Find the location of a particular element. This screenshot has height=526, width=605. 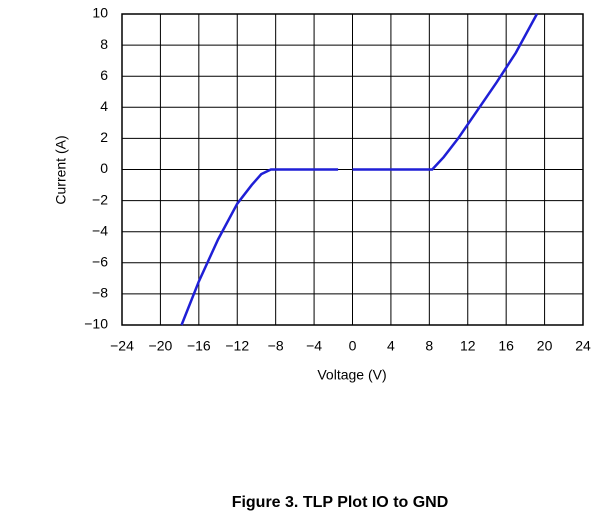

y-tick-label: 4 is located at coordinates (104, 106).